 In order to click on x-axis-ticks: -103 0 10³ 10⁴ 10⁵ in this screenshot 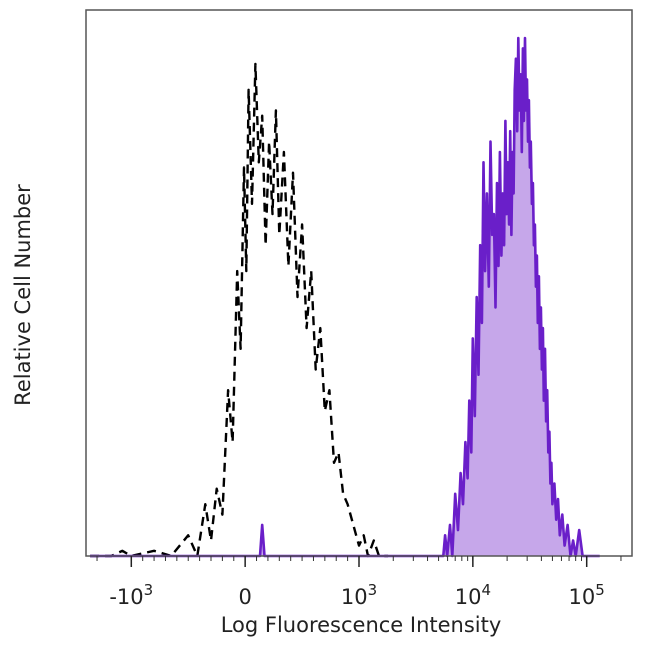, I will do `click(359, 582)`.